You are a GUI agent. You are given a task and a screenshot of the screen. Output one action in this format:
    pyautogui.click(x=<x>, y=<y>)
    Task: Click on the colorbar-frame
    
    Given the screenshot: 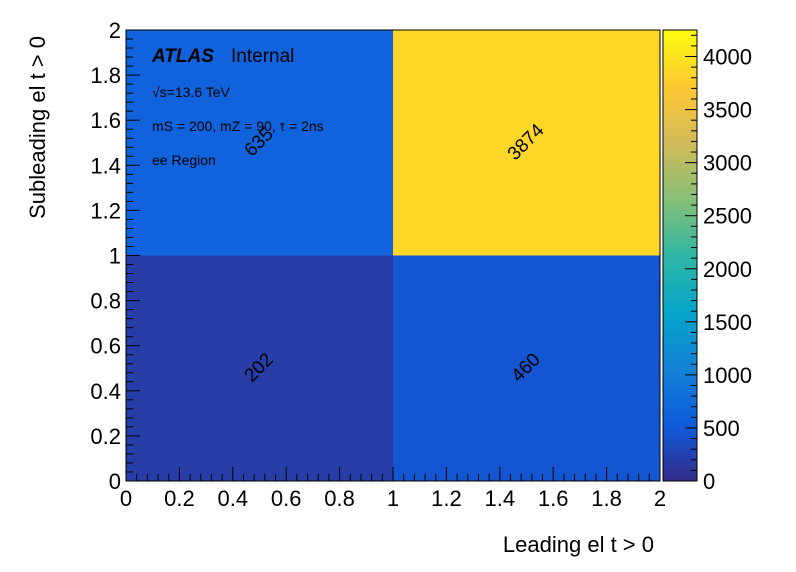 What is the action you would take?
    pyautogui.click(x=680, y=255)
    